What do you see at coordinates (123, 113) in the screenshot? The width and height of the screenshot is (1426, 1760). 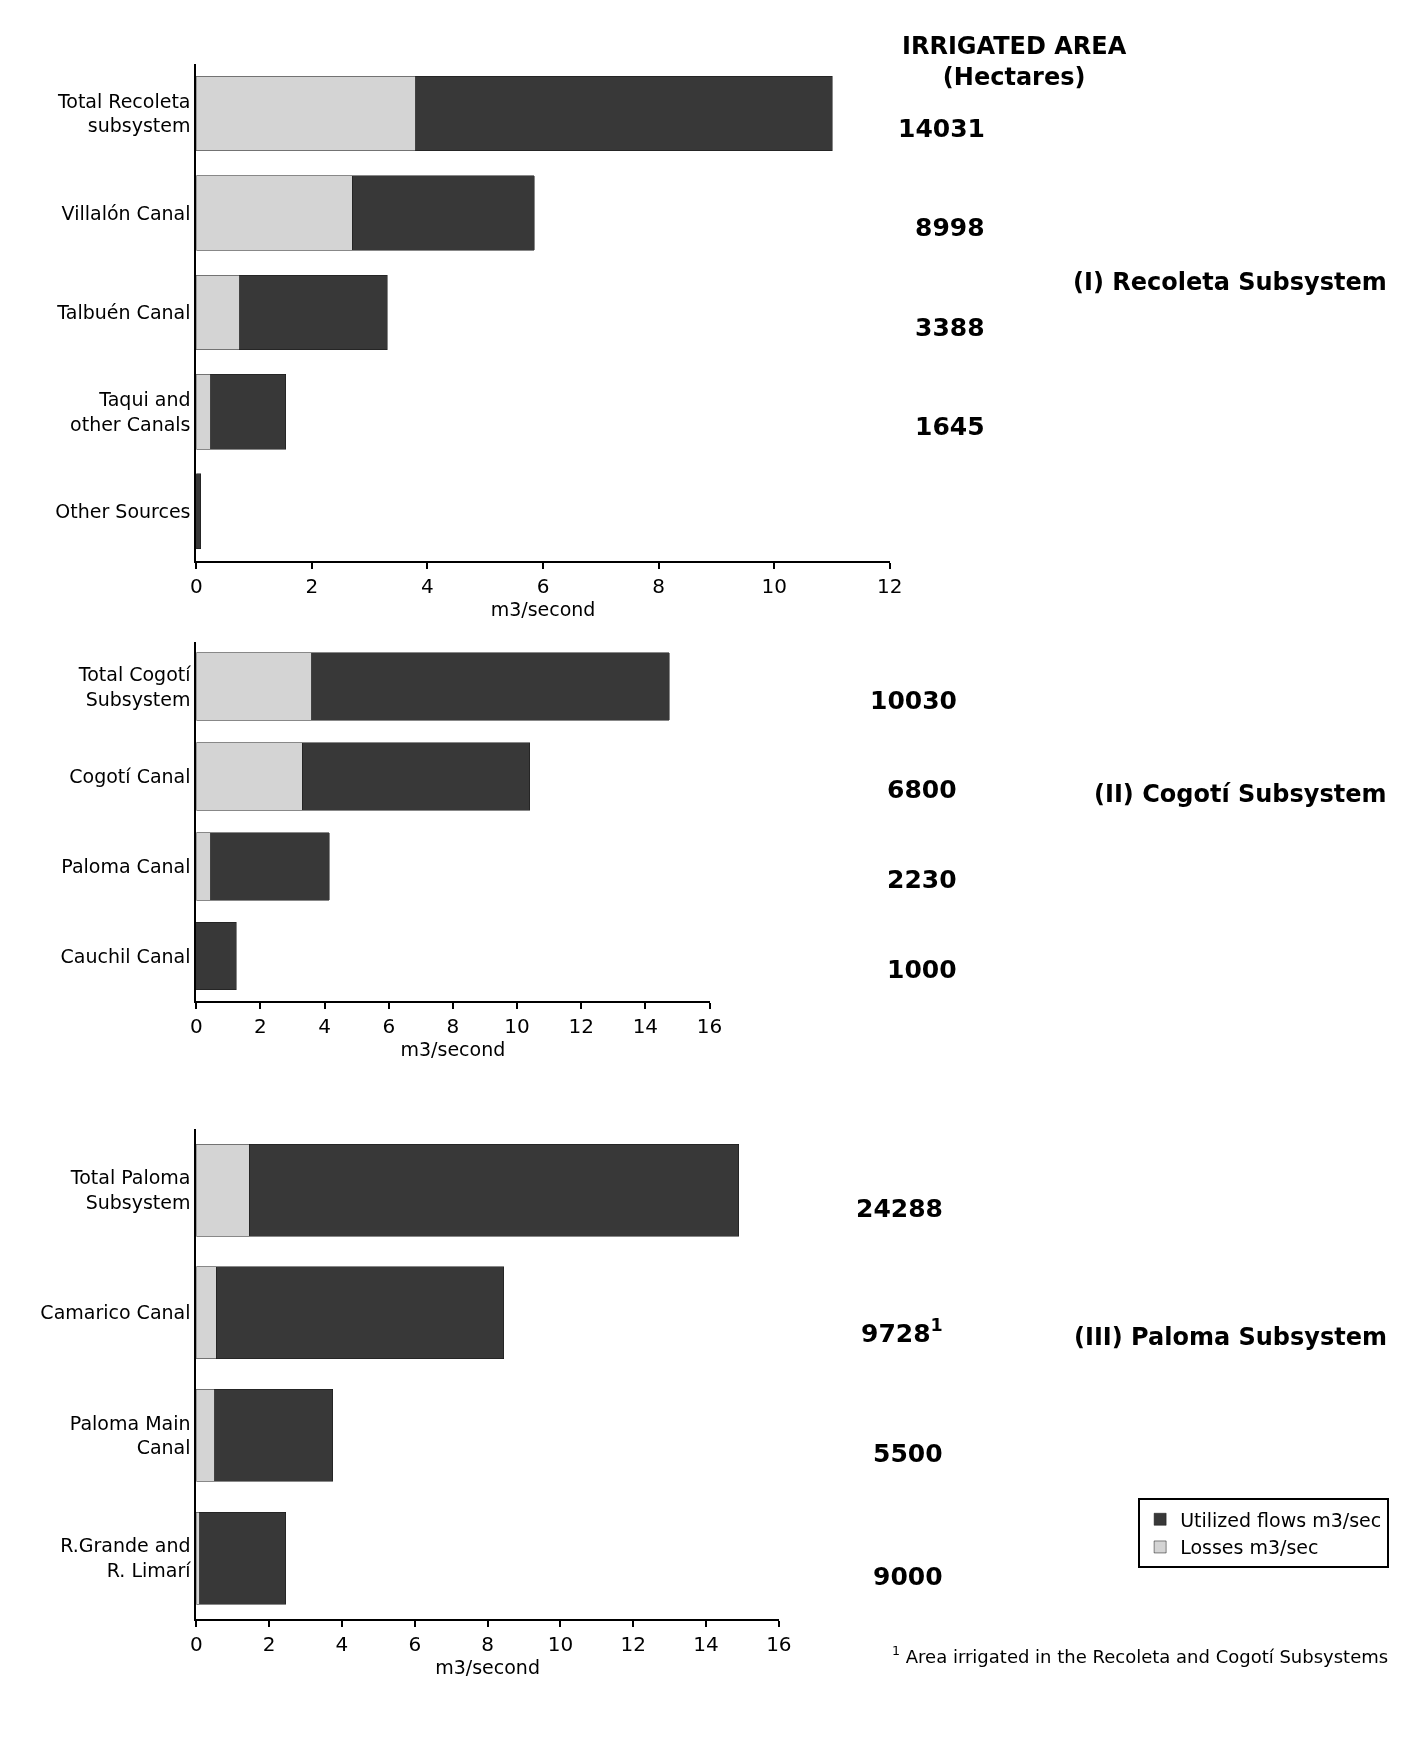 I see `y-tick-label: Total Recoleta subsystem` at bounding box center [123, 113].